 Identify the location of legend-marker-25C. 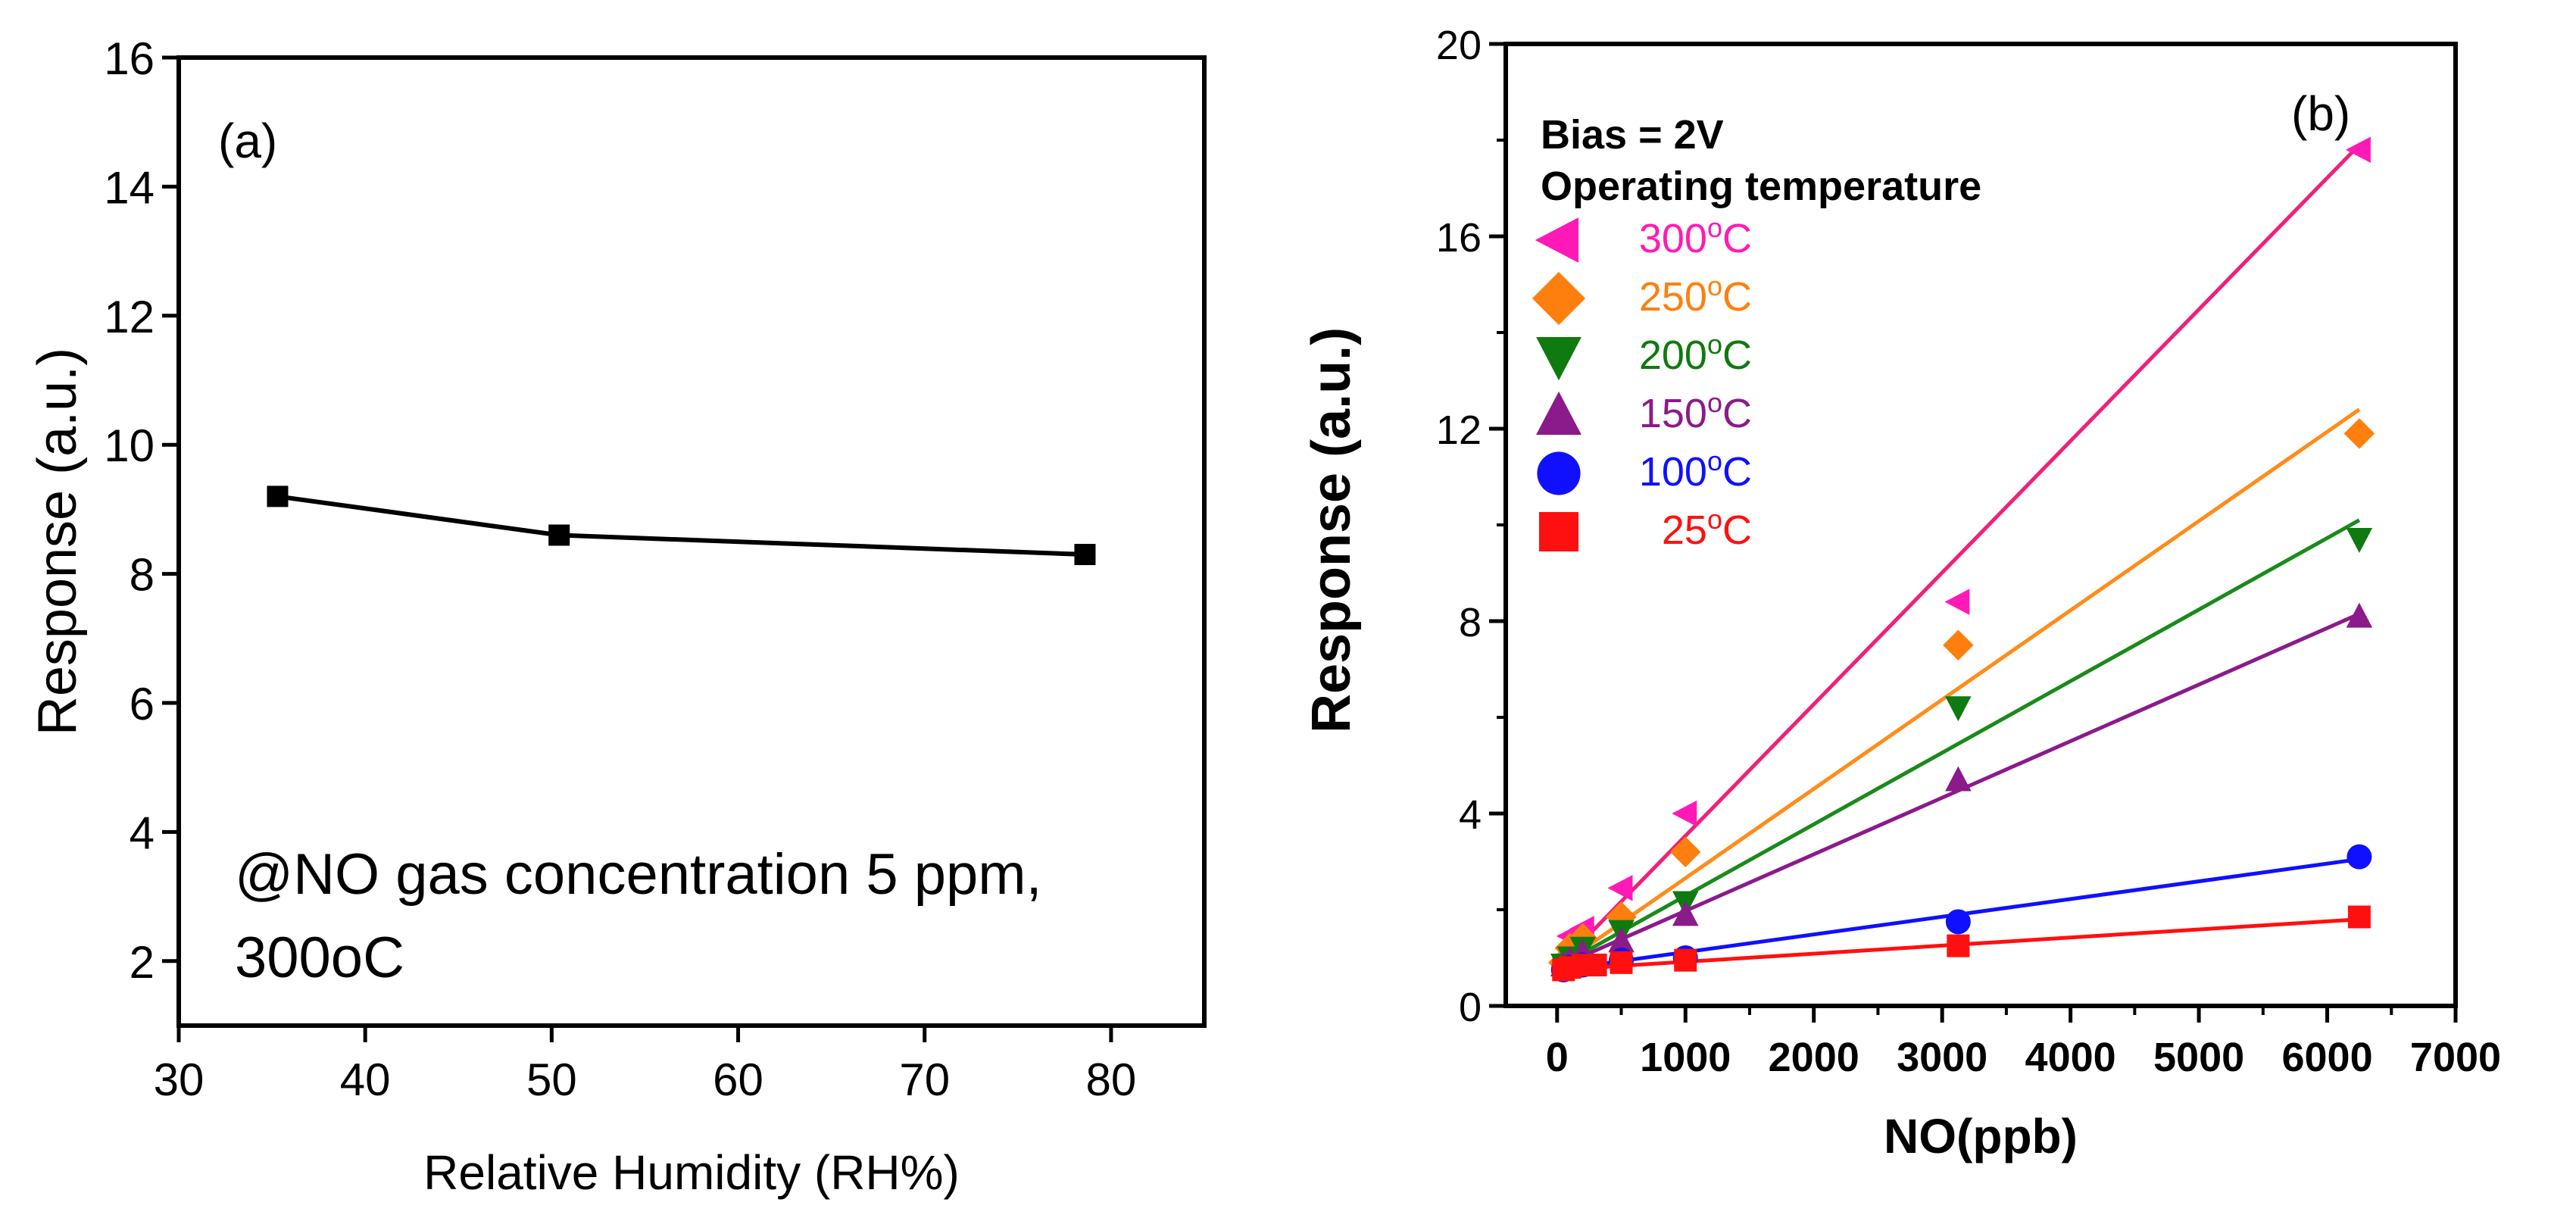
(1559, 531).